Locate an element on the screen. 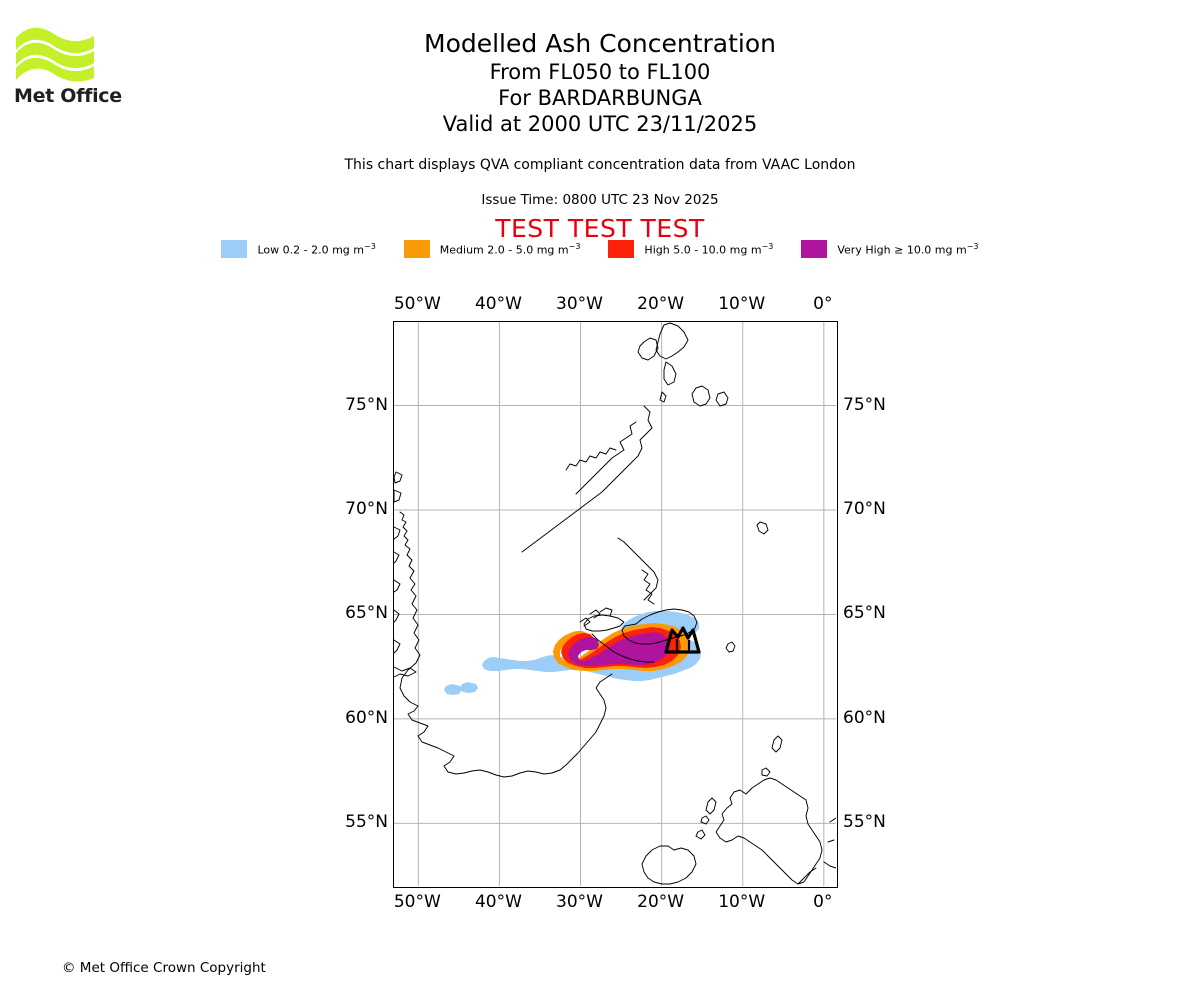  met-office-wordmark: Met Office is located at coordinates (68, 96).